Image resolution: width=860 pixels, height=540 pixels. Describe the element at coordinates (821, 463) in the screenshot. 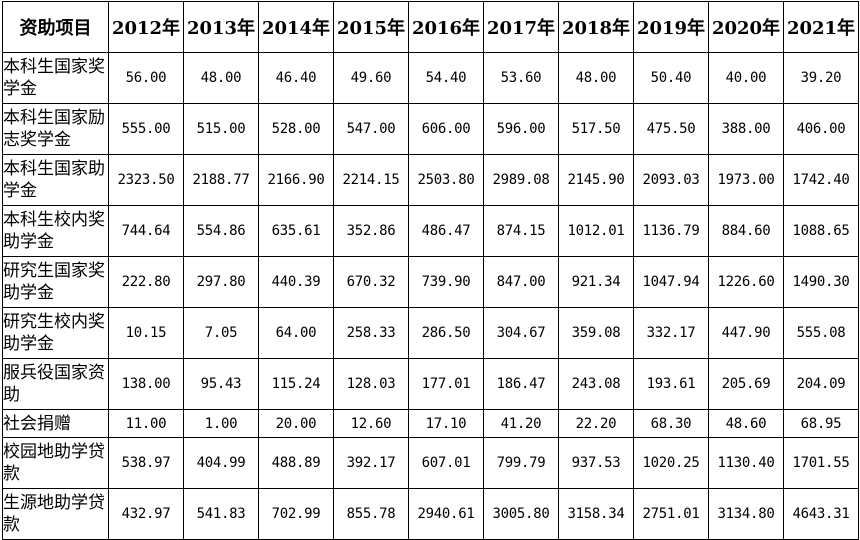

I see `value-cell: 1701.55` at that location.